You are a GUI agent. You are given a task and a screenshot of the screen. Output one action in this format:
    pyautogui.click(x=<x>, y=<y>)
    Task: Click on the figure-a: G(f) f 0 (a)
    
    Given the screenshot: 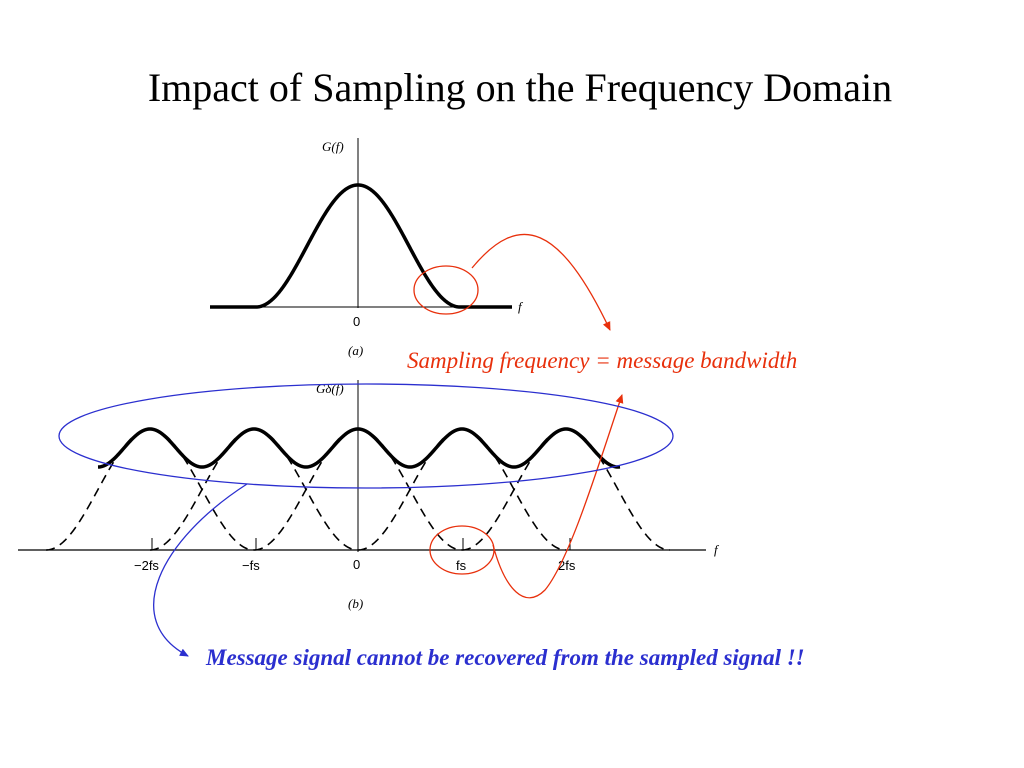 What is the action you would take?
    pyautogui.click(x=367, y=248)
    